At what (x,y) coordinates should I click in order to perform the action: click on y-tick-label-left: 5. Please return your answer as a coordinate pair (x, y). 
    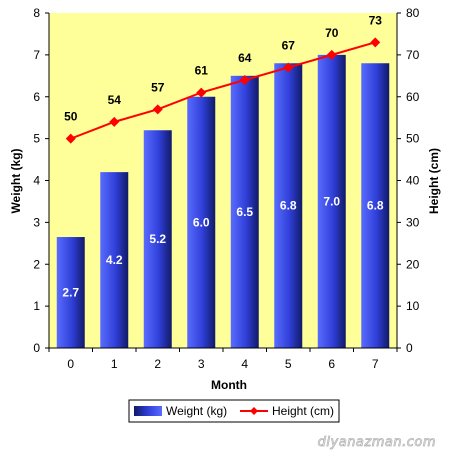
    Looking at the image, I should click on (36, 139).